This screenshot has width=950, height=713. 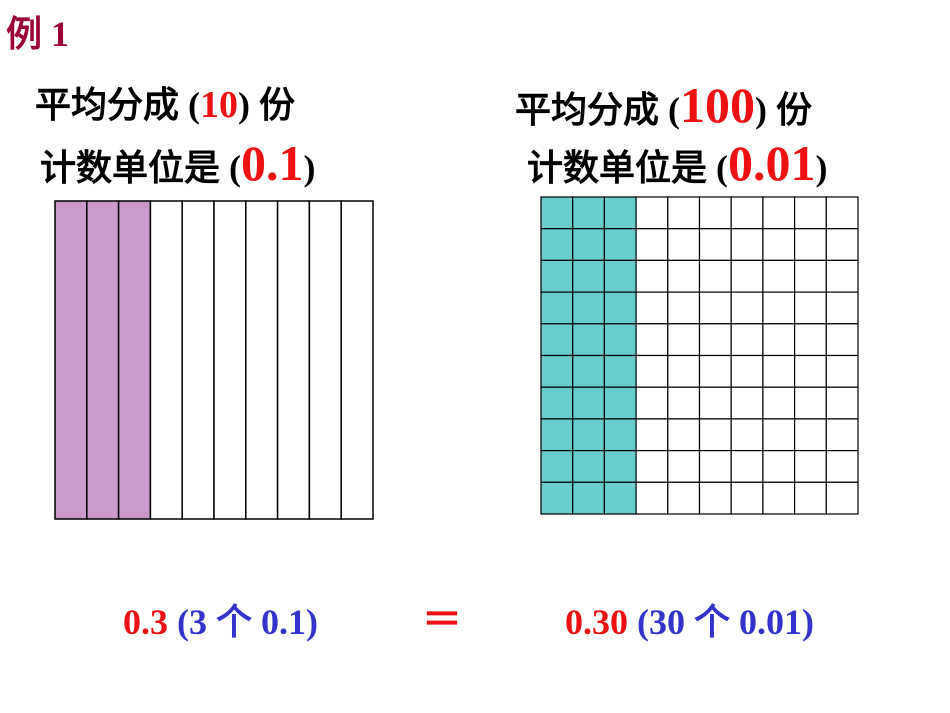 I want to click on value: 0.30, so click(x=596, y=622).